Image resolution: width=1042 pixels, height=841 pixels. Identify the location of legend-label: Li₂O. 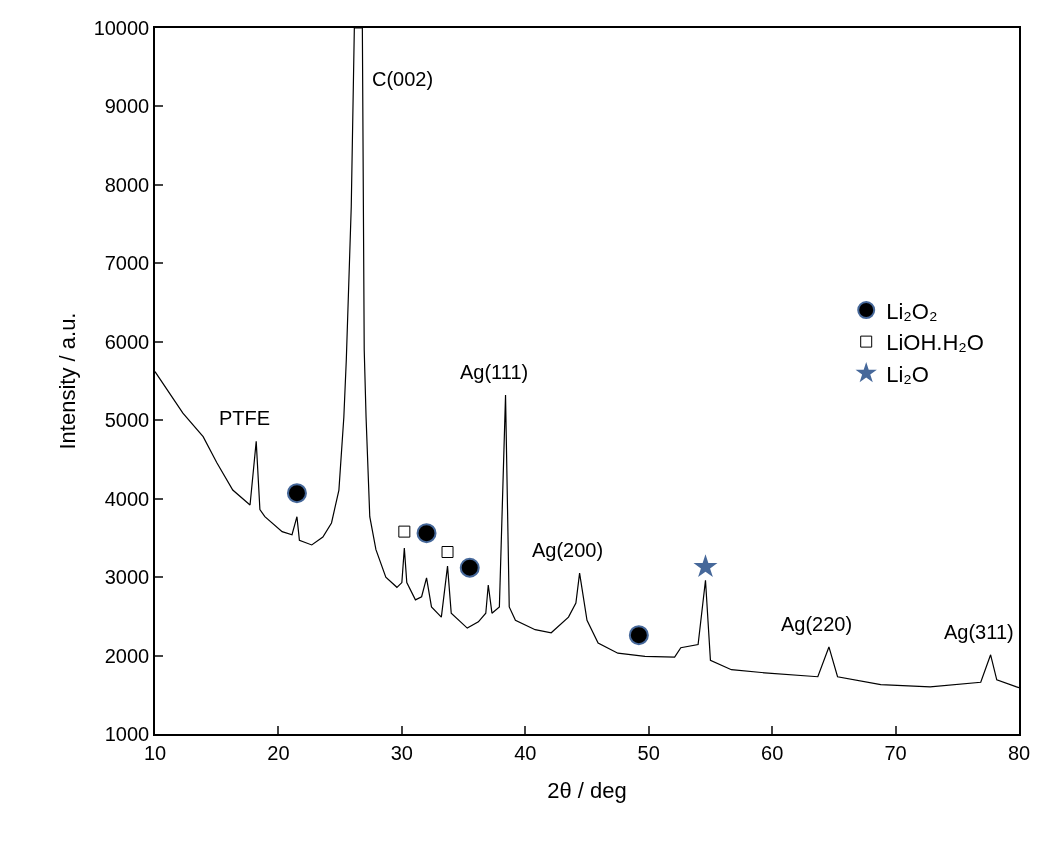
(907, 374).